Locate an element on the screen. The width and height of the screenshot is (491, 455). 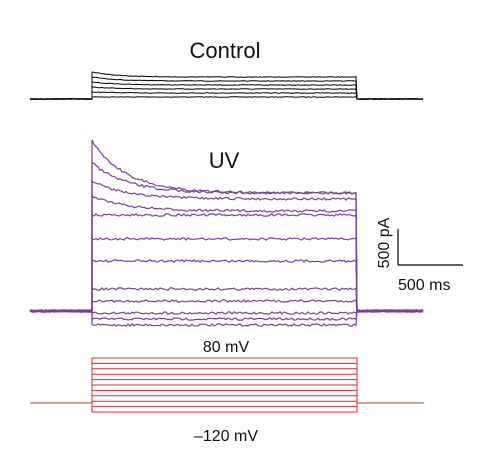
time-scale-label: 500 ms is located at coordinates (424, 285).